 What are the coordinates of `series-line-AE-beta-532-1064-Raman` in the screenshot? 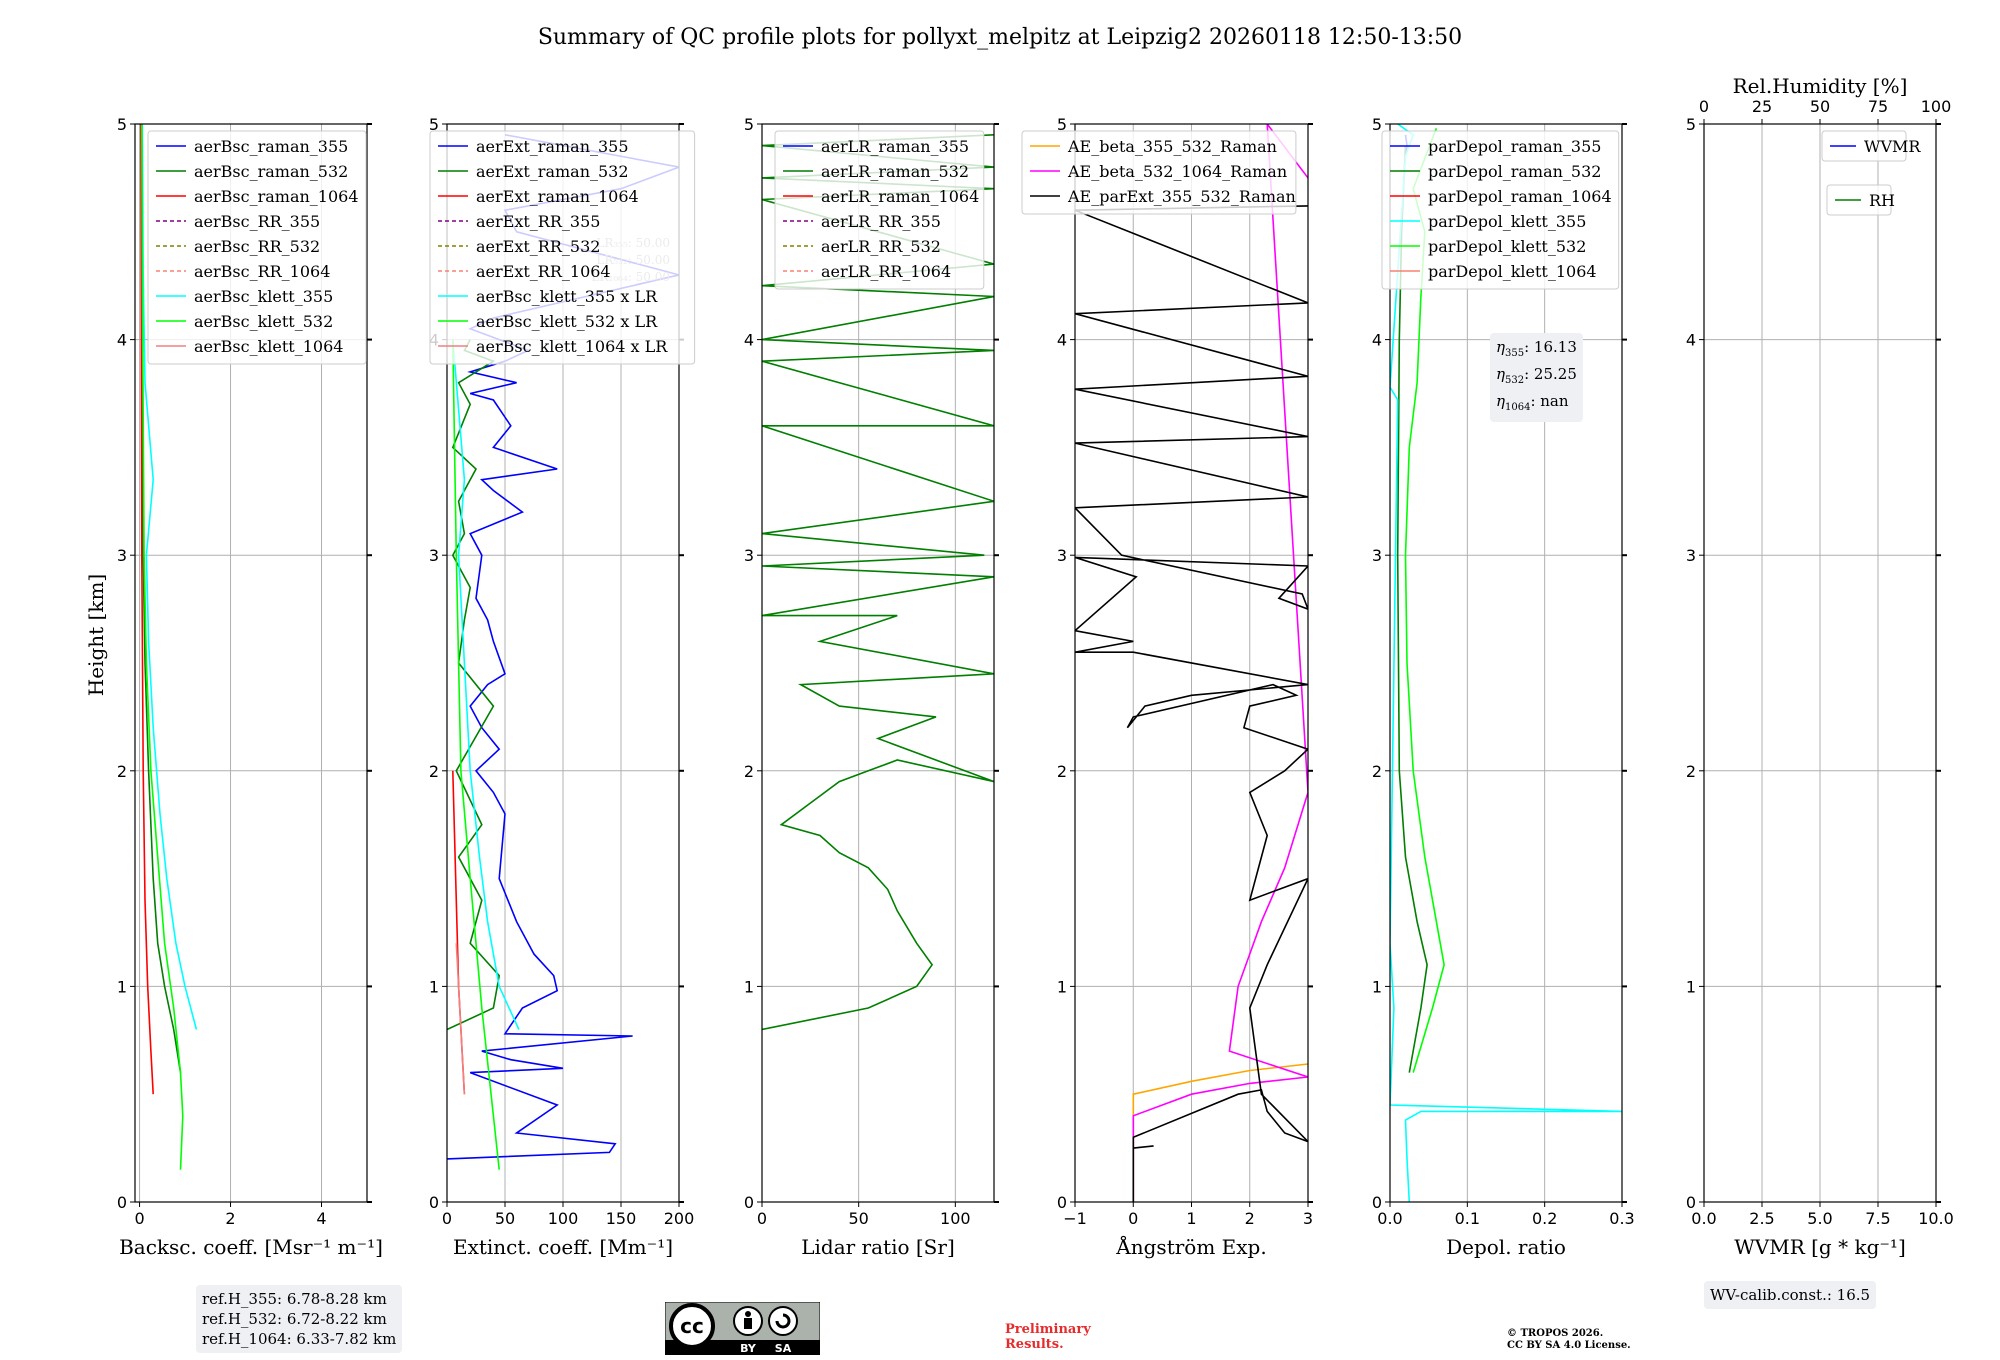 It's located at (1220, 663).